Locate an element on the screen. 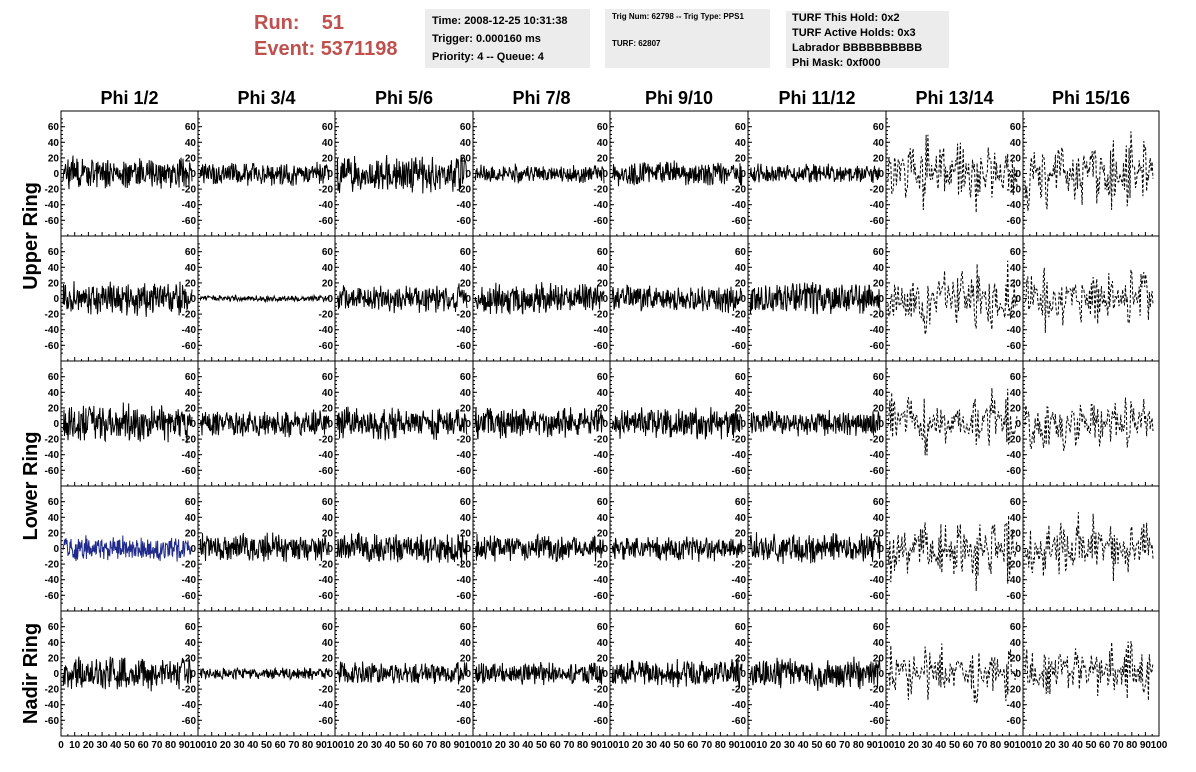 The width and height of the screenshot is (1196, 772). x-tick-label: 10 is located at coordinates (900, 745).